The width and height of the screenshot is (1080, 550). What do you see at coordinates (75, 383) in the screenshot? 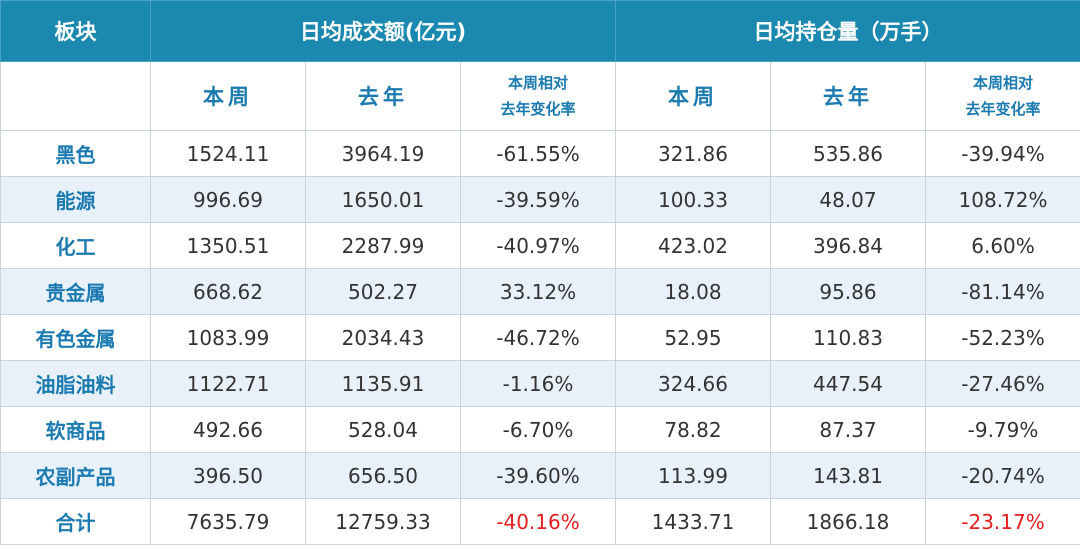
I see `row-sector: 油脂油料` at bounding box center [75, 383].